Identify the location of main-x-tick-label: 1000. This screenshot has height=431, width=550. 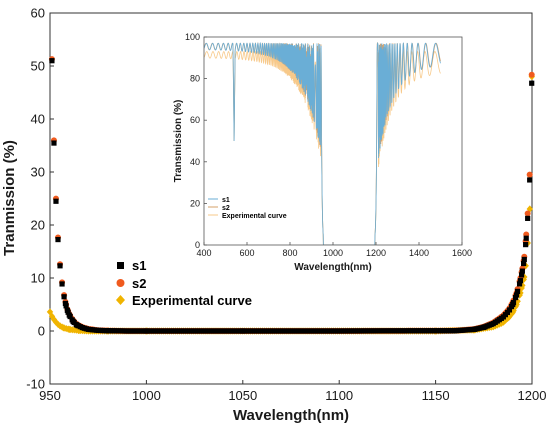
(146, 395).